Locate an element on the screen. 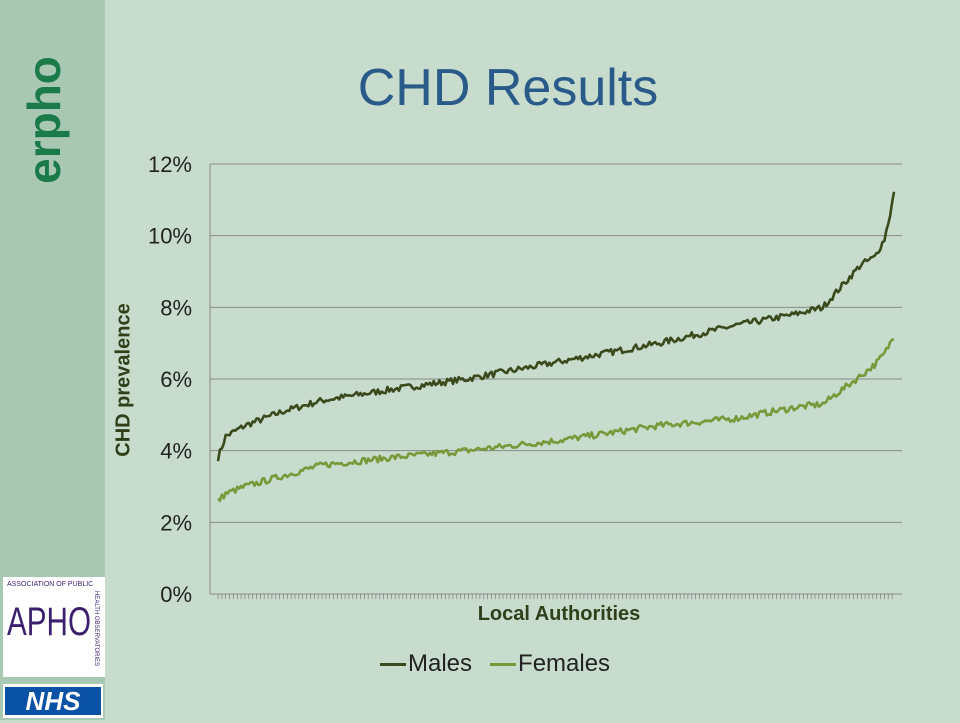 This screenshot has width=960, height=723. y-tick-label-4: 8% is located at coordinates (176, 307).